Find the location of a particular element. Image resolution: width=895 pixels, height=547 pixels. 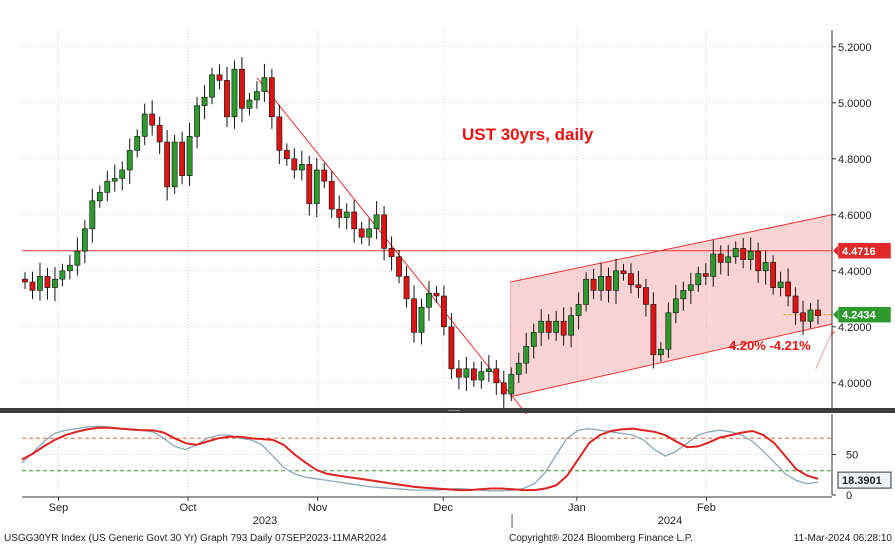

separator-bar is located at coordinates (416, 410).